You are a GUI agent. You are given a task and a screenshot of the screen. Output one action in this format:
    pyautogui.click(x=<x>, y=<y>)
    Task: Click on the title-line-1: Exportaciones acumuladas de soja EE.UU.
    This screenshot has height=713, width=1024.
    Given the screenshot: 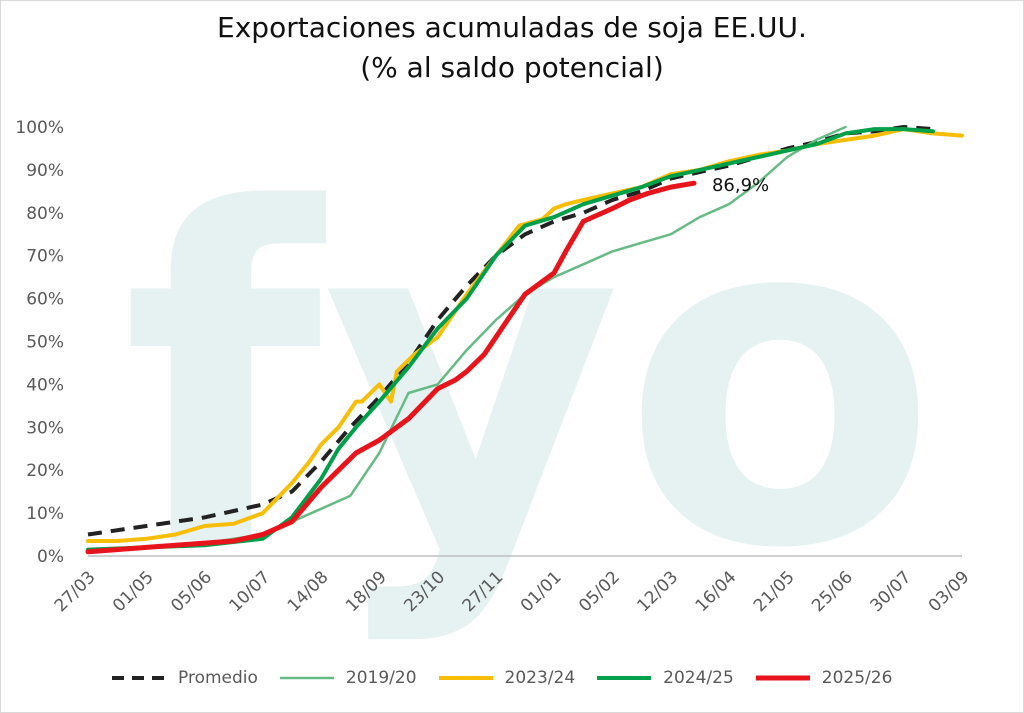 What is the action you would take?
    pyautogui.click(x=512, y=27)
    